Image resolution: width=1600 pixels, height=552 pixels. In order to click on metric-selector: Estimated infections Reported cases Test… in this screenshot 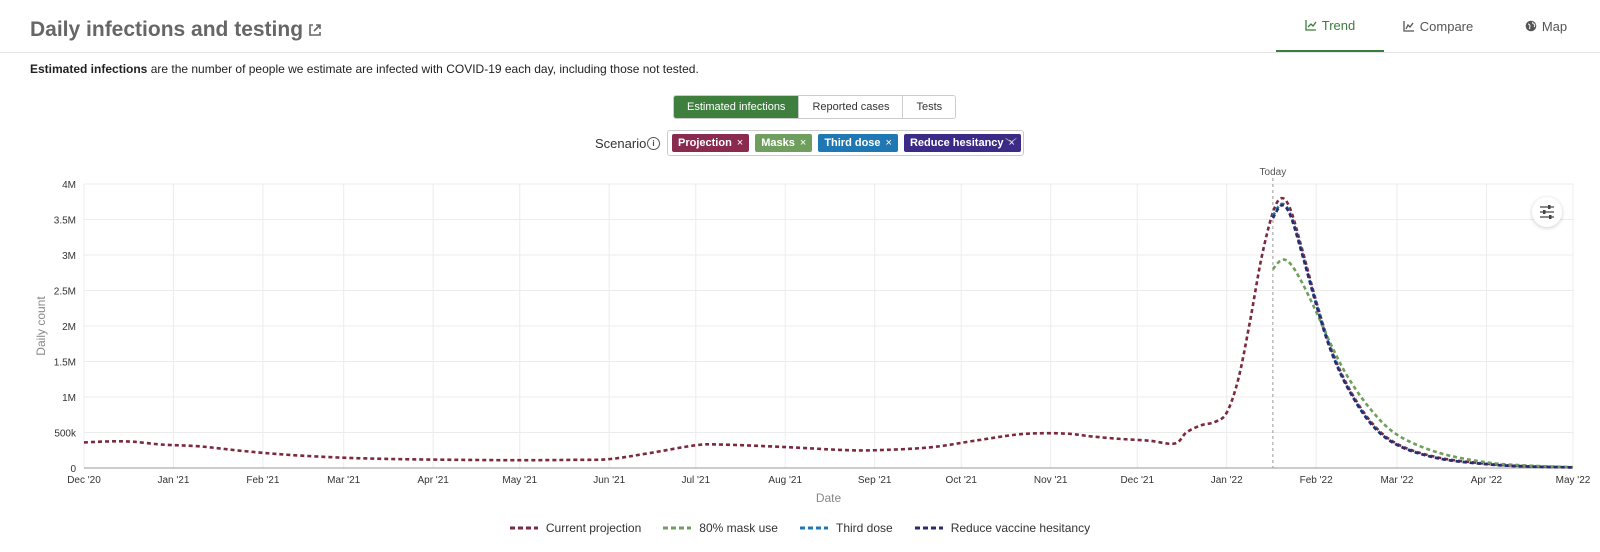, I will do `click(815, 107)`.